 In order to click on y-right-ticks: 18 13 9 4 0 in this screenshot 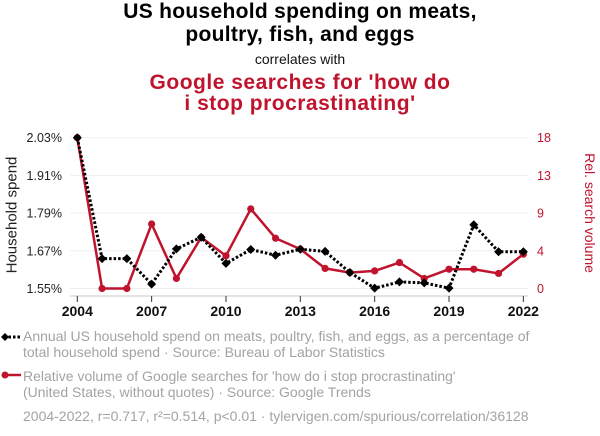, I will do `click(544, 213)`.